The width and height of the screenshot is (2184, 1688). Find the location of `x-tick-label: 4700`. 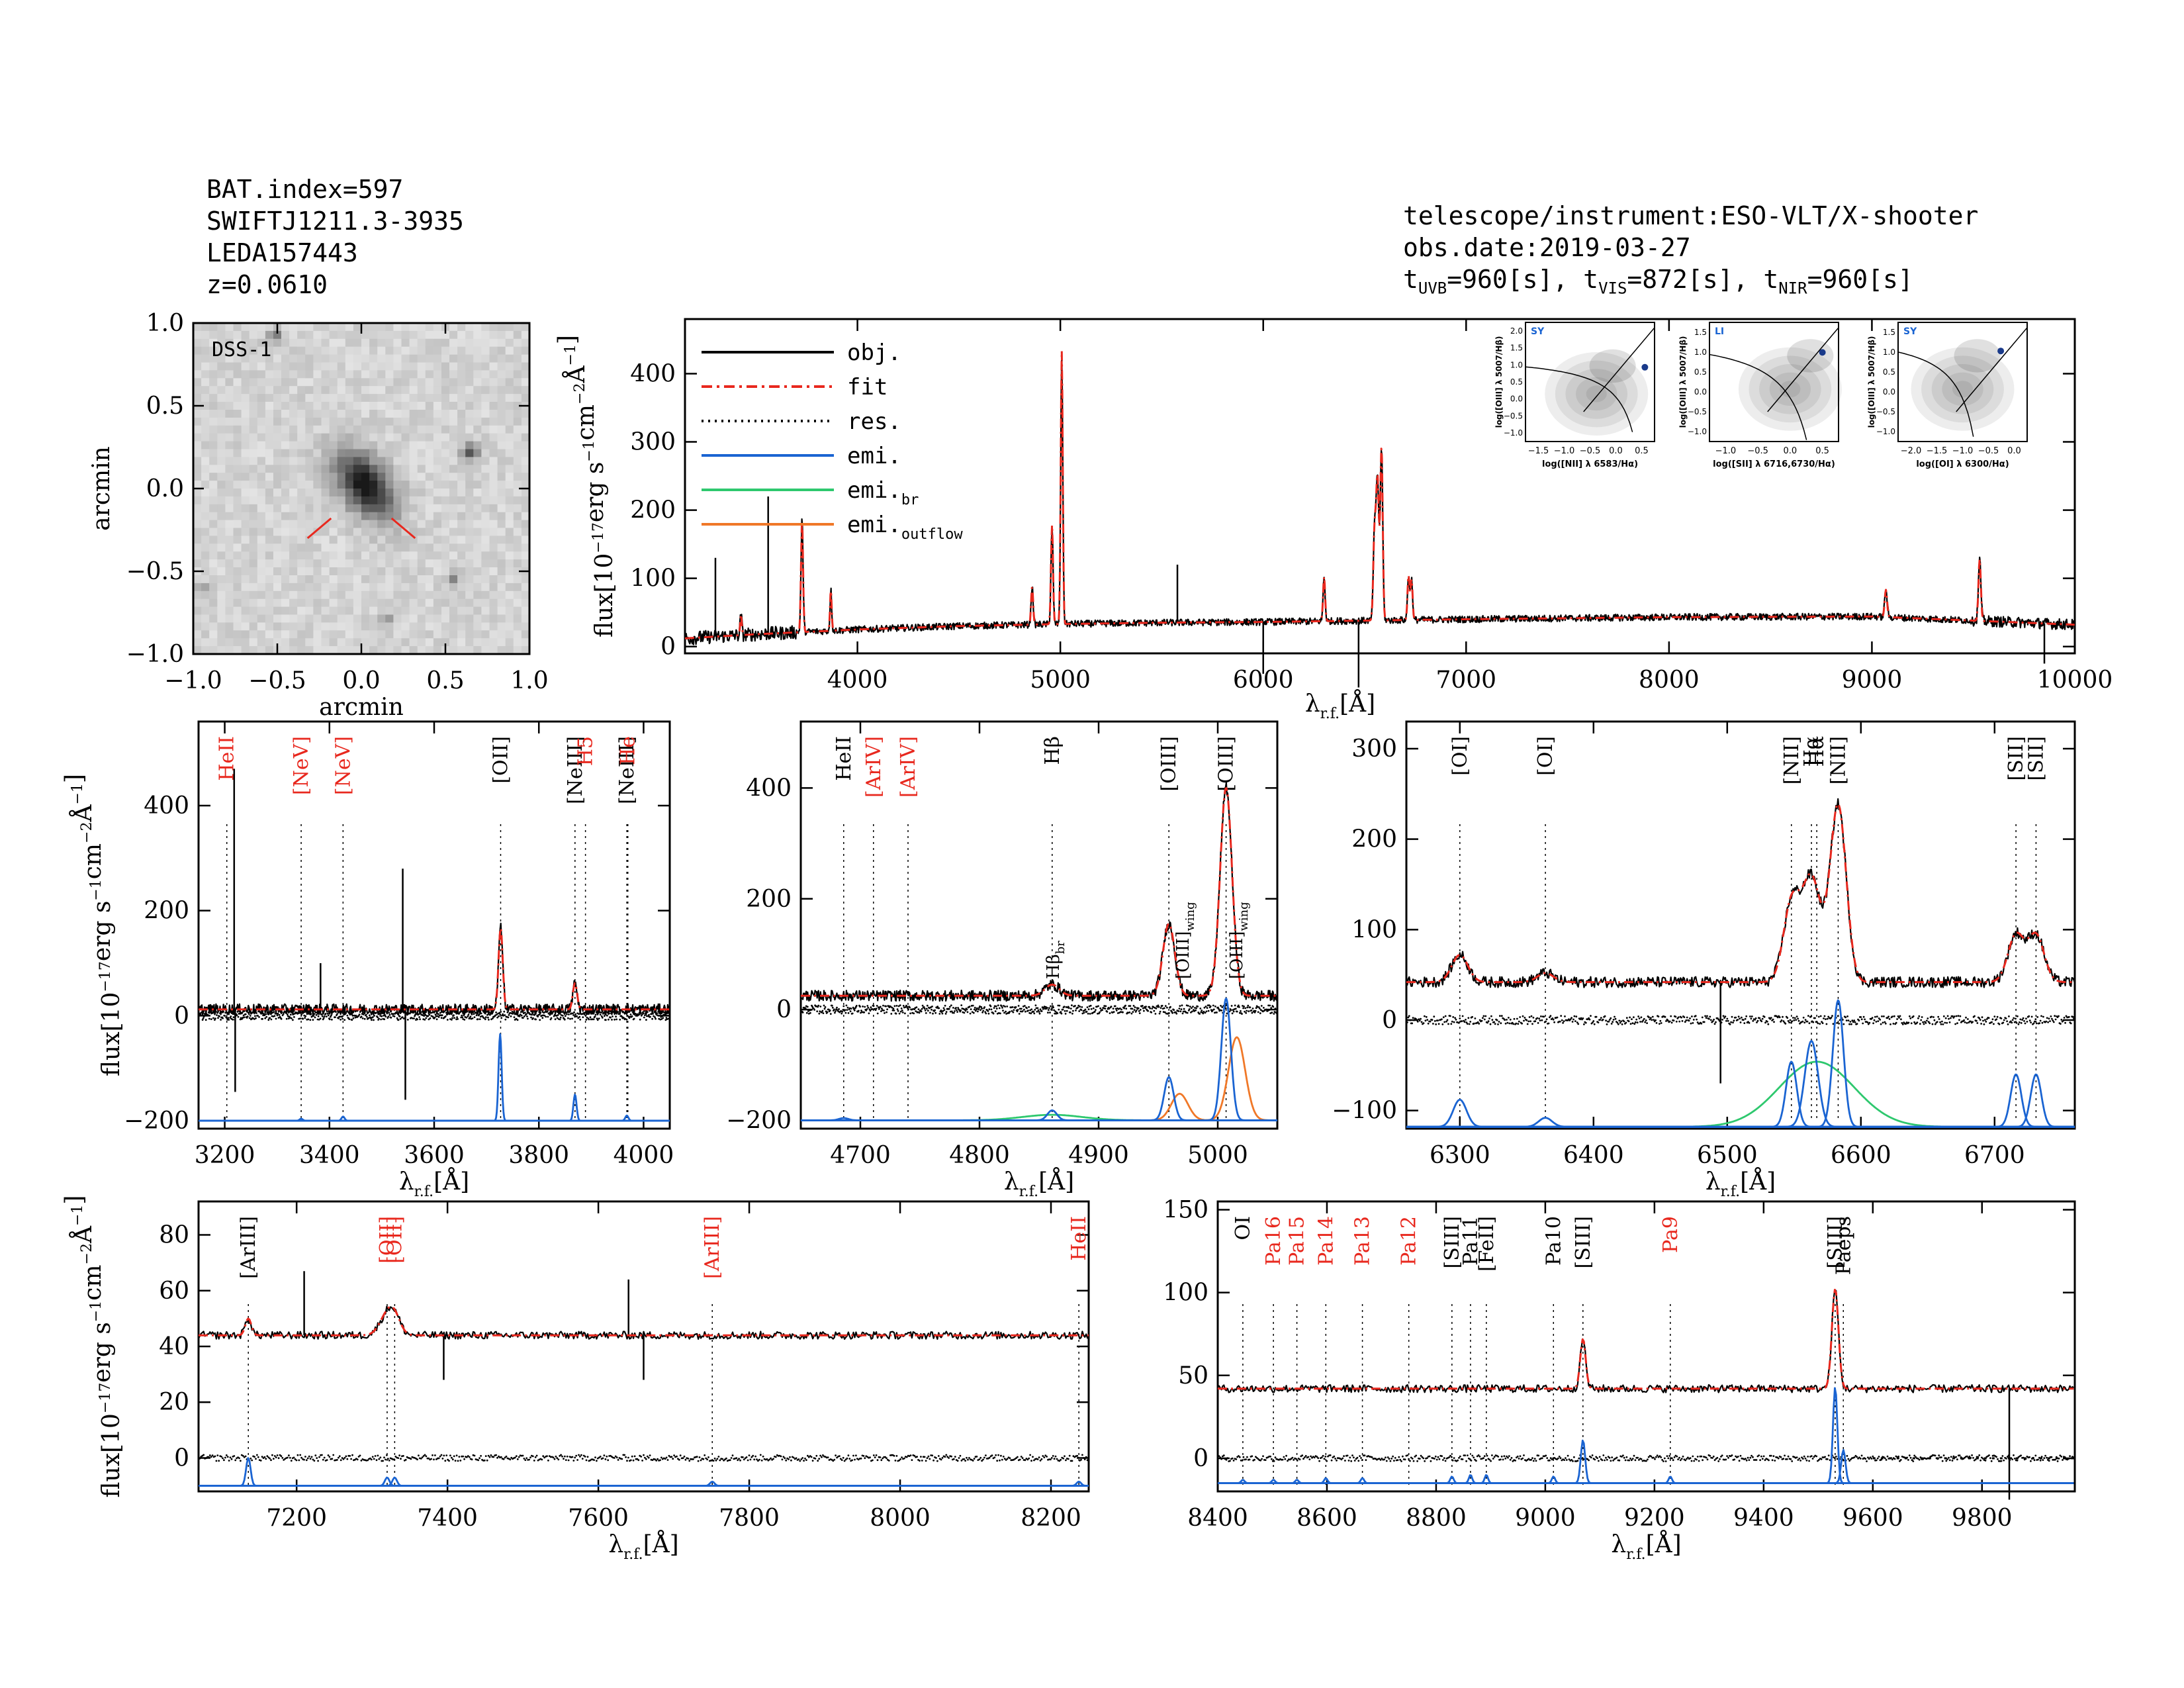

x-tick-label: 4700 is located at coordinates (860, 1155).